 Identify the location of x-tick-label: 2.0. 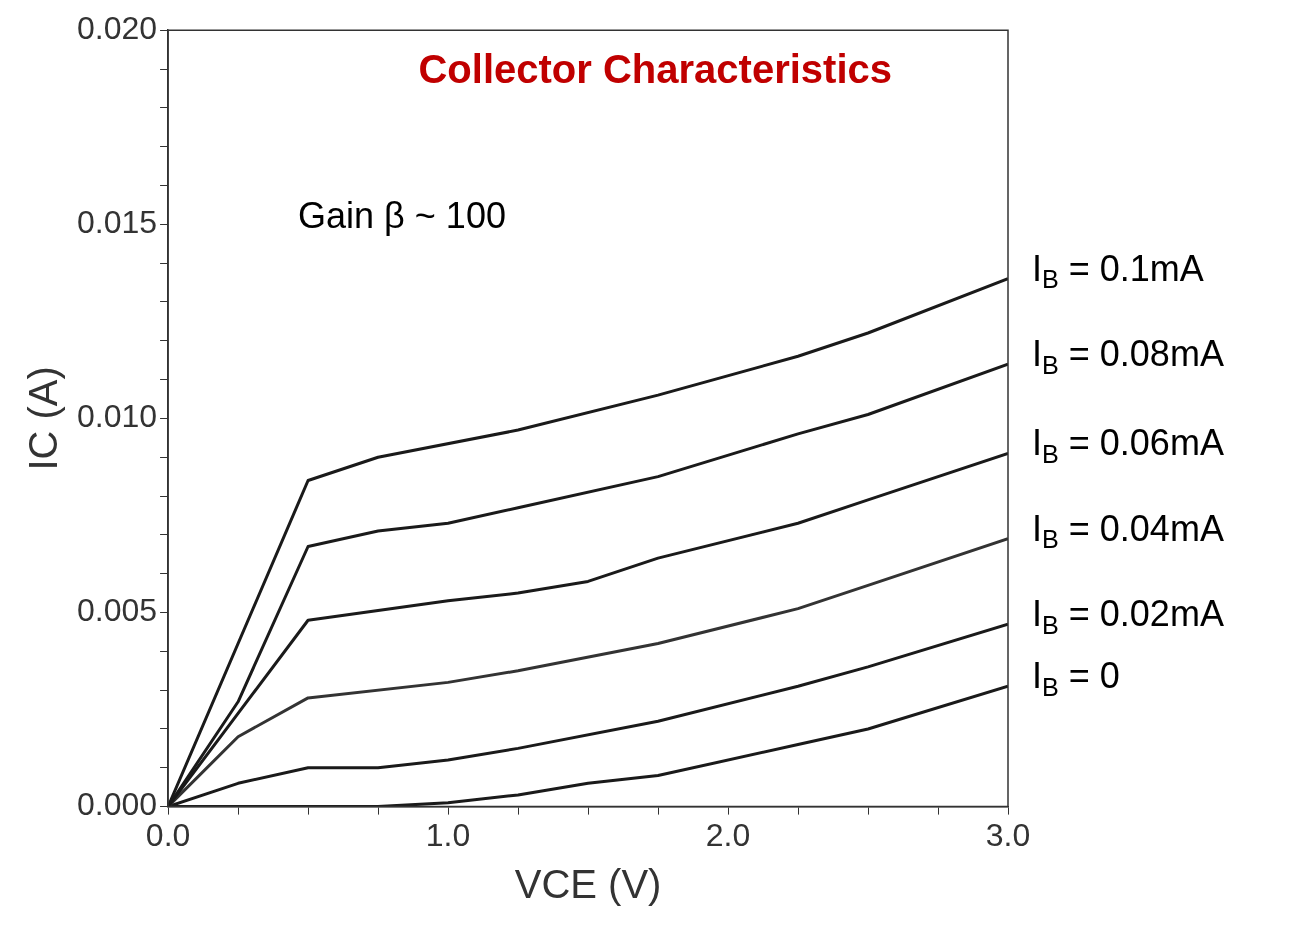
(728, 834).